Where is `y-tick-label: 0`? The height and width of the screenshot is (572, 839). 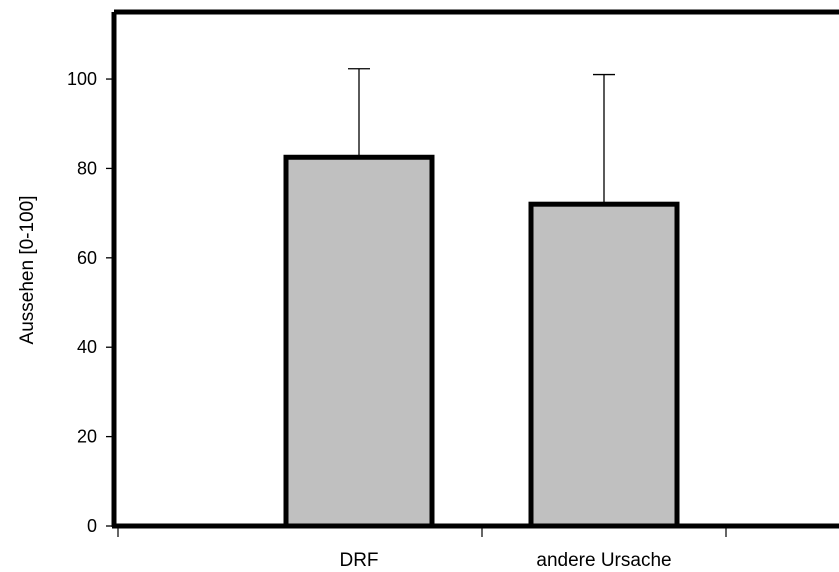 y-tick-label: 0 is located at coordinates (92, 526).